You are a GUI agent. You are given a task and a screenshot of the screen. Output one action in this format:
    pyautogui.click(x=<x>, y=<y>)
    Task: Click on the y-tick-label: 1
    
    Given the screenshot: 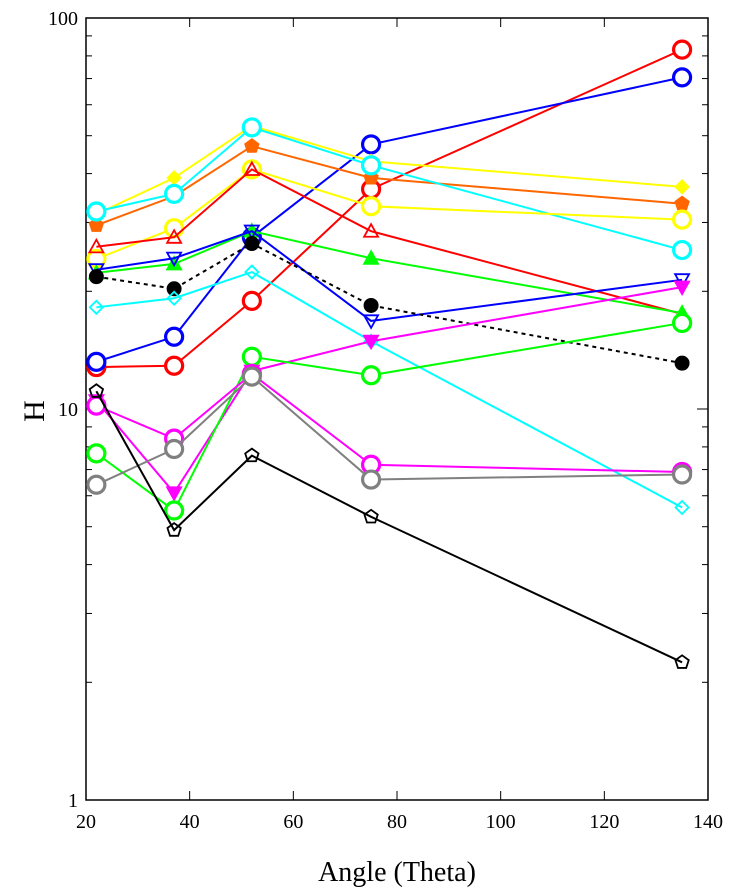 What is the action you would take?
    pyautogui.click(x=73, y=801)
    